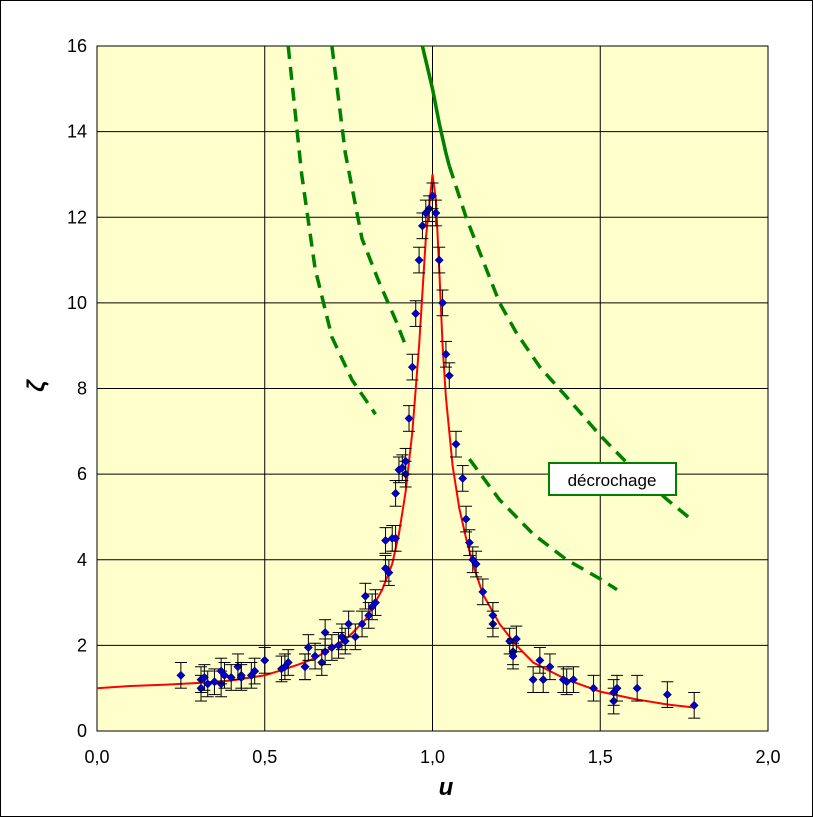 The width and height of the screenshot is (813, 817). Describe the element at coordinates (77, 303) in the screenshot. I see `y-tick-label: 10` at that location.